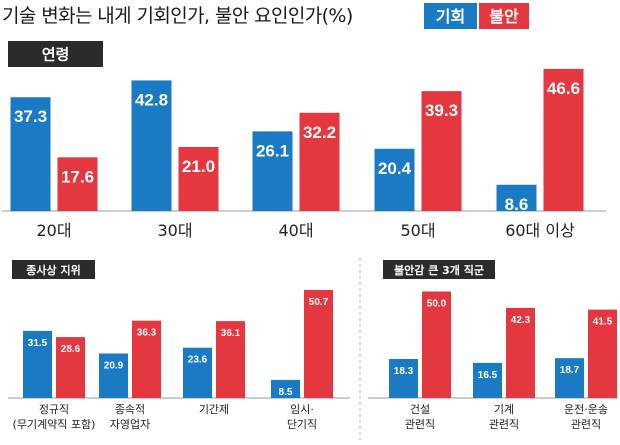 The height and width of the screenshot is (445, 620). What do you see at coordinates (404, 371) in the screenshot?
I see `job-value-label: 18.3` at bounding box center [404, 371].